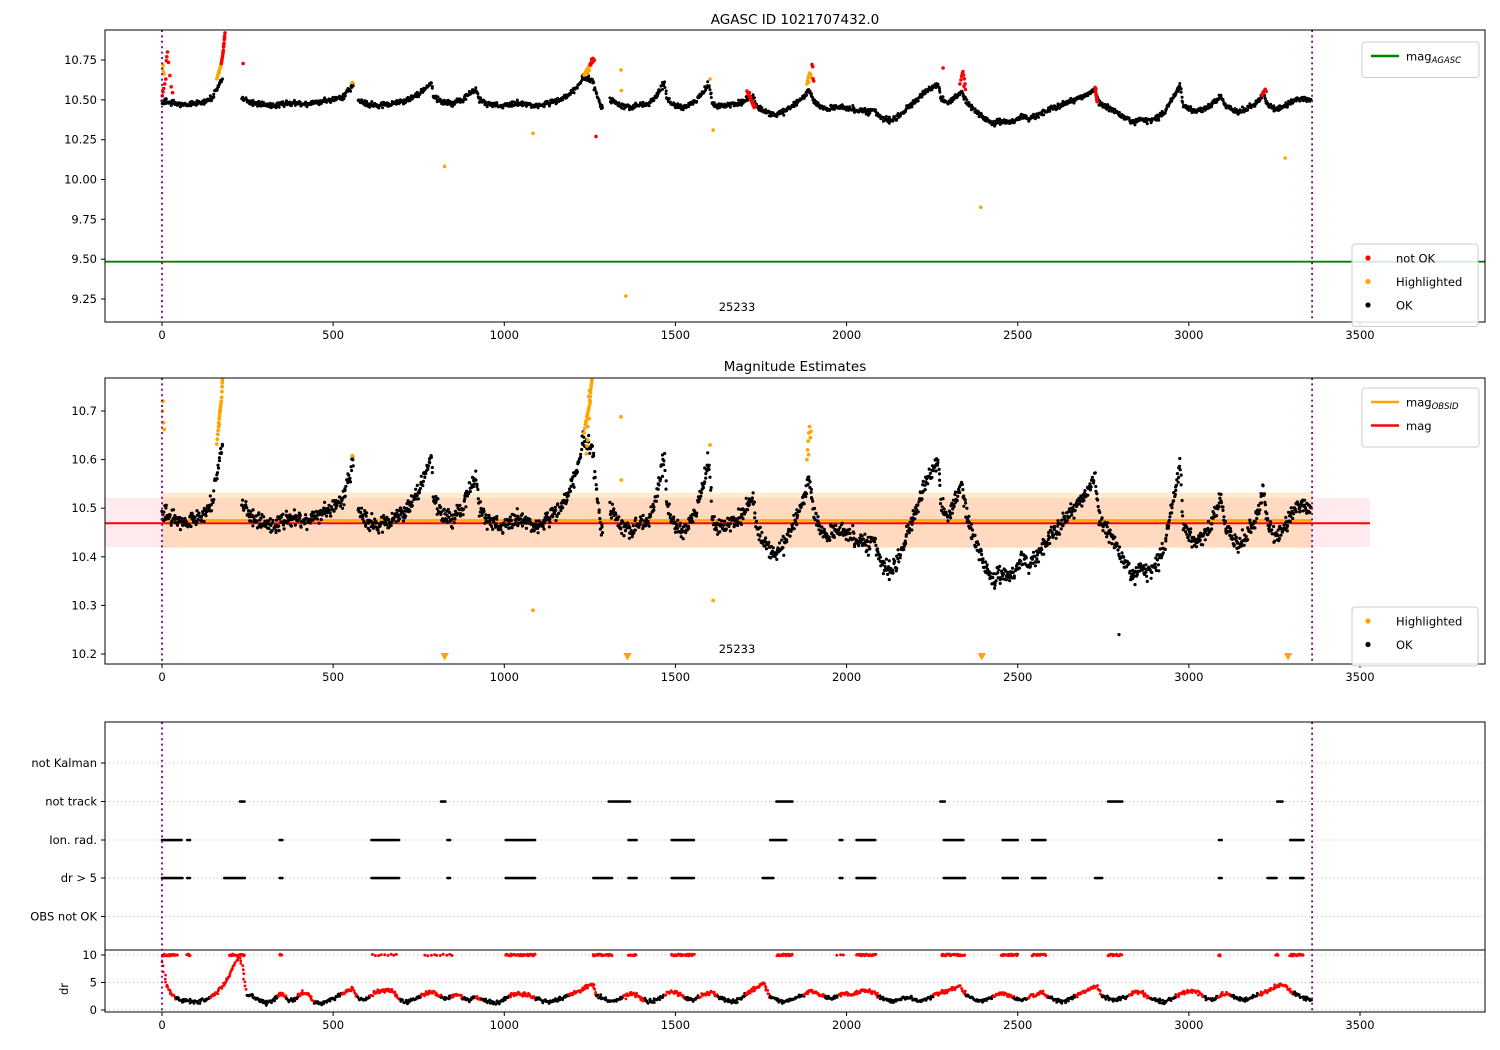 Image resolution: width=1500 pixels, height=1050 pixels. I want to click on middle-plot-title: Magnitude Estimates, so click(795, 367).